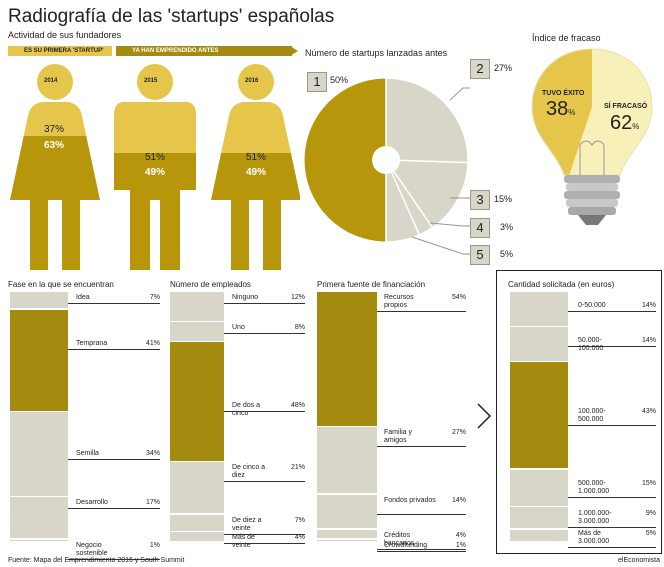 Image resolution: width=664 pixels, height=567 pixels. What do you see at coordinates (152, 344) in the screenshot?
I see `value-label: 41%` at bounding box center [152, 344].